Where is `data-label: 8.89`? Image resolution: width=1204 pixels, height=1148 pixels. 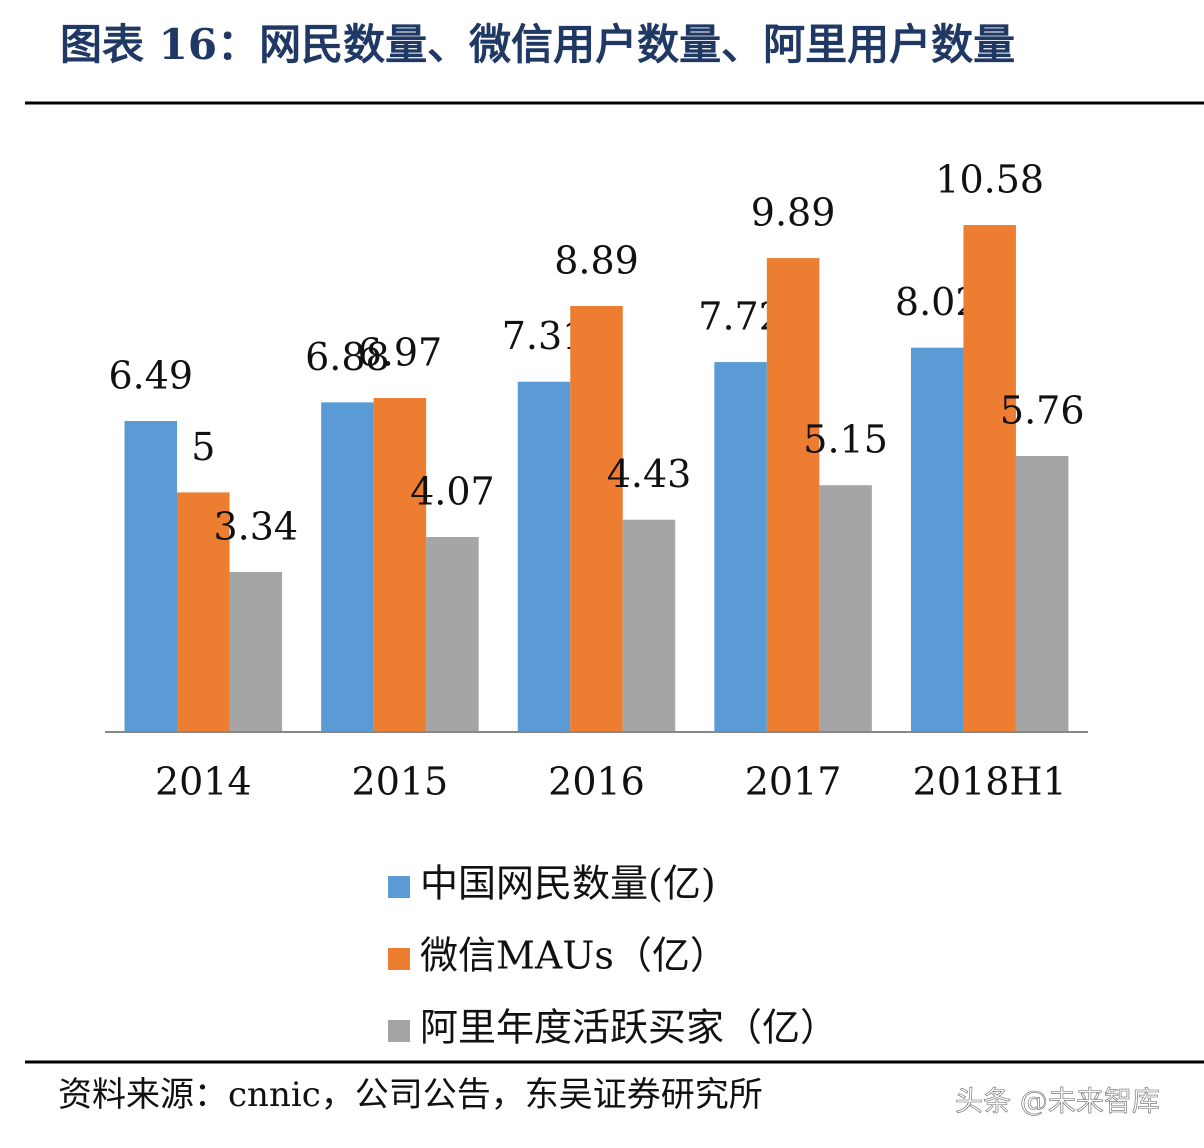 data-label: 8.89 is located at coordinates (596, 261).